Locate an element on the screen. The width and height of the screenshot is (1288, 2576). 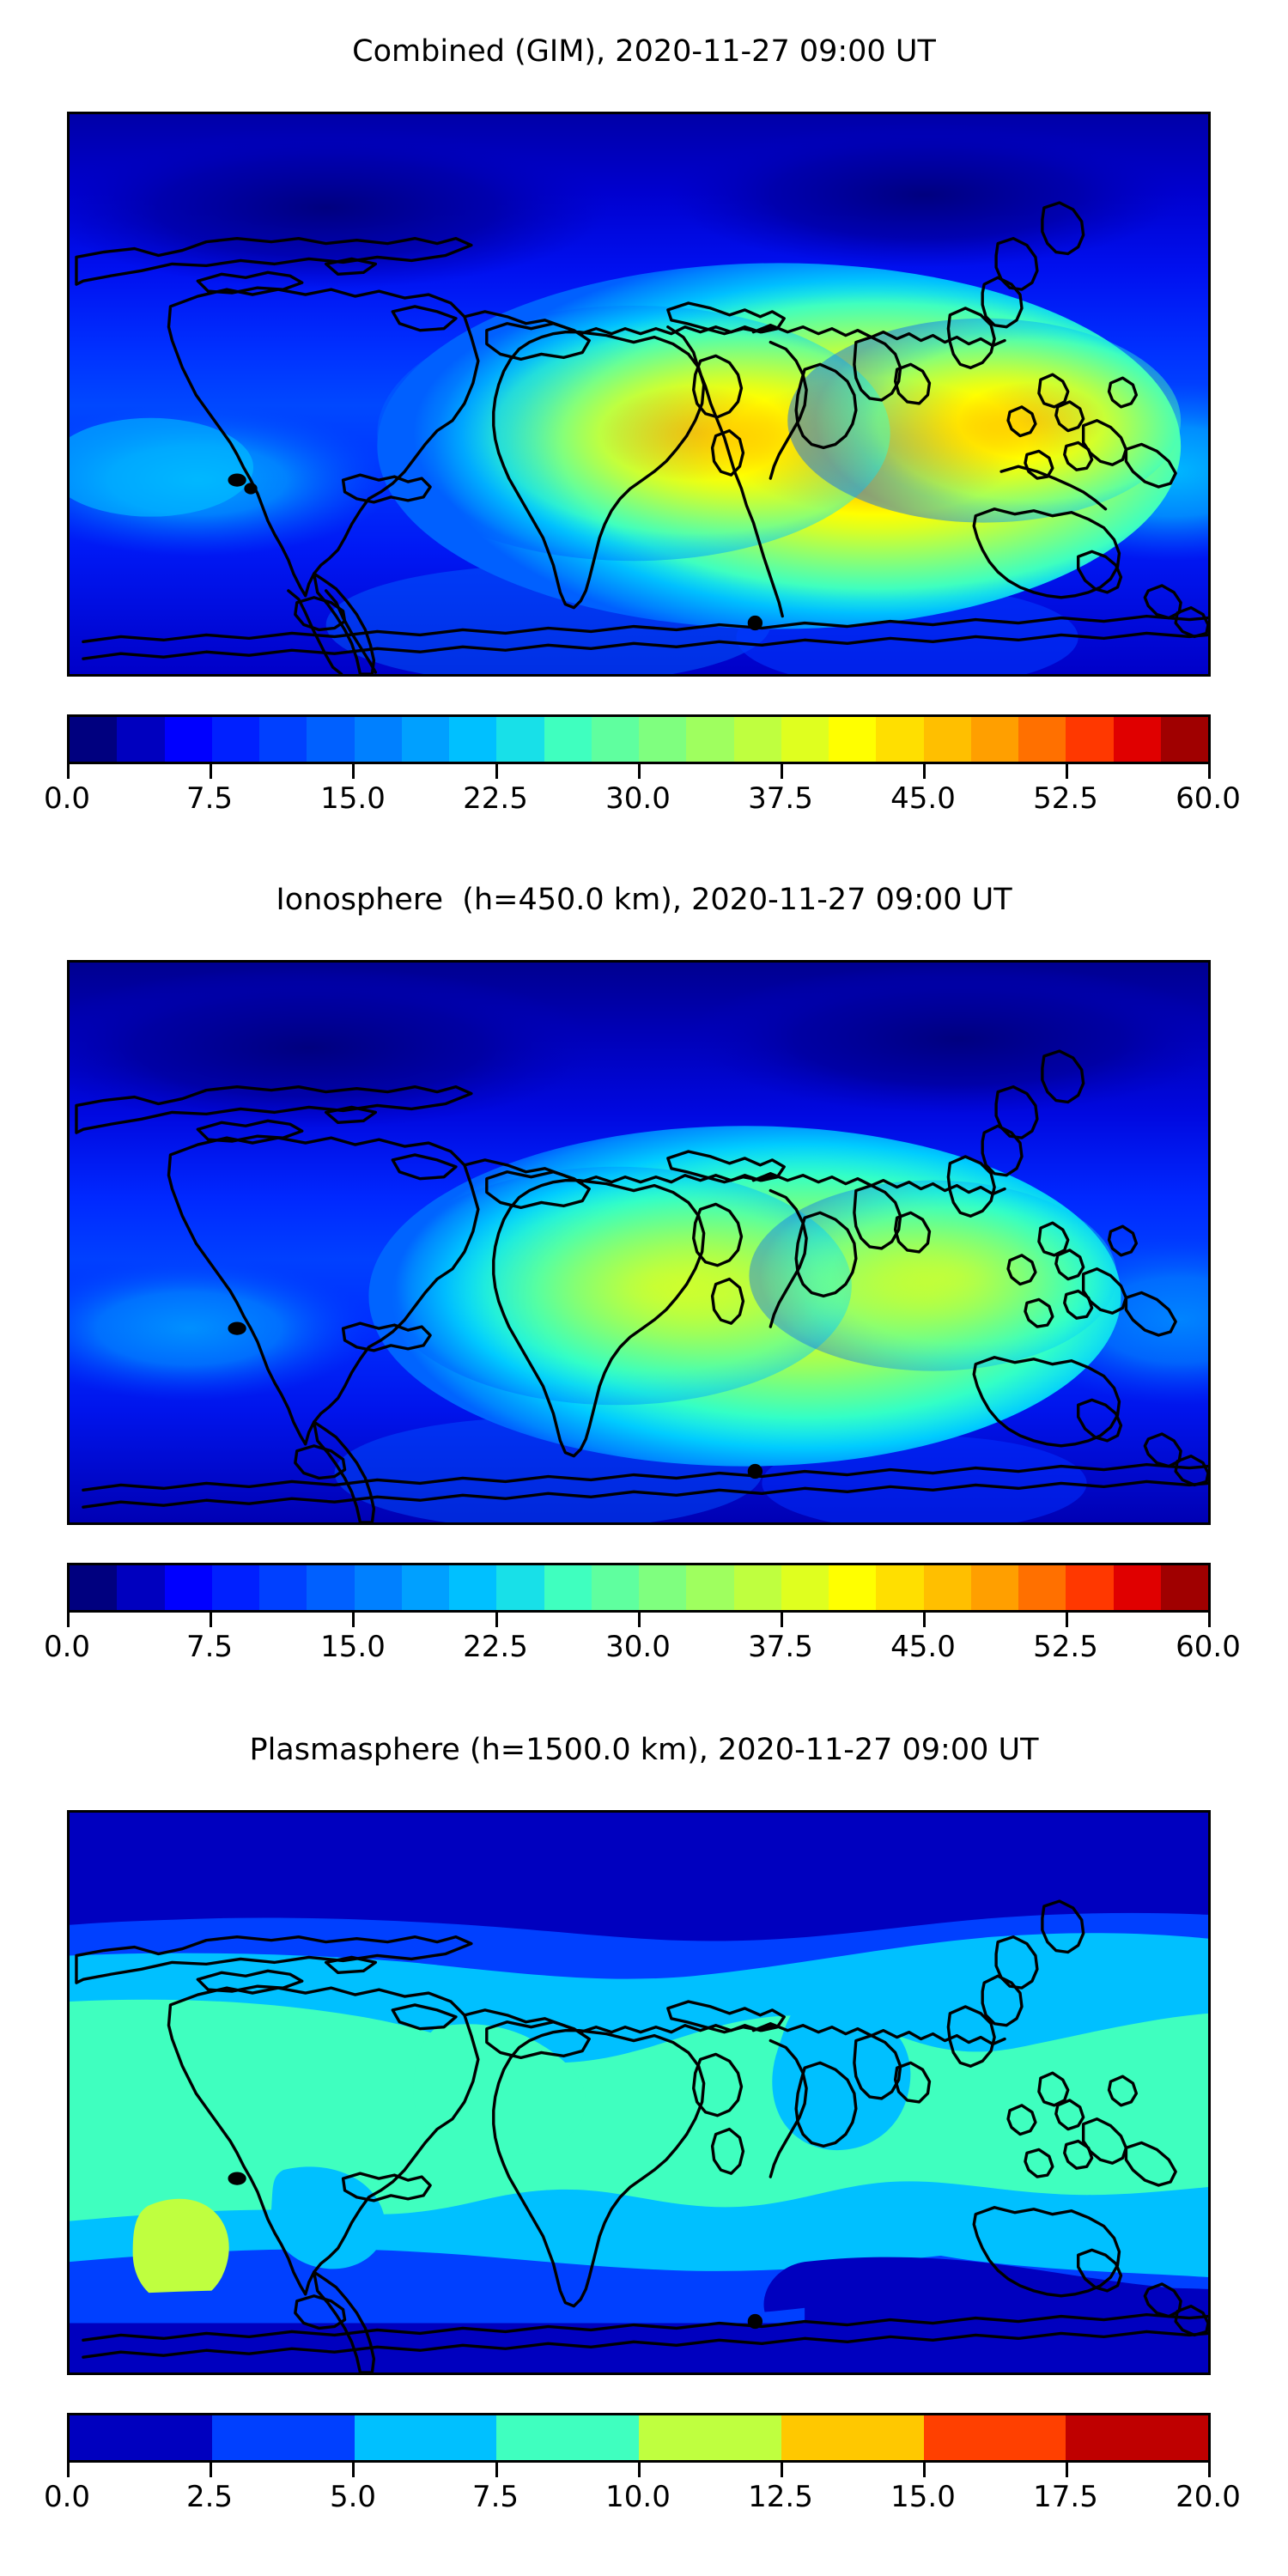
cb-tick-label: 2.5 is located at coordinates (209, 2497).